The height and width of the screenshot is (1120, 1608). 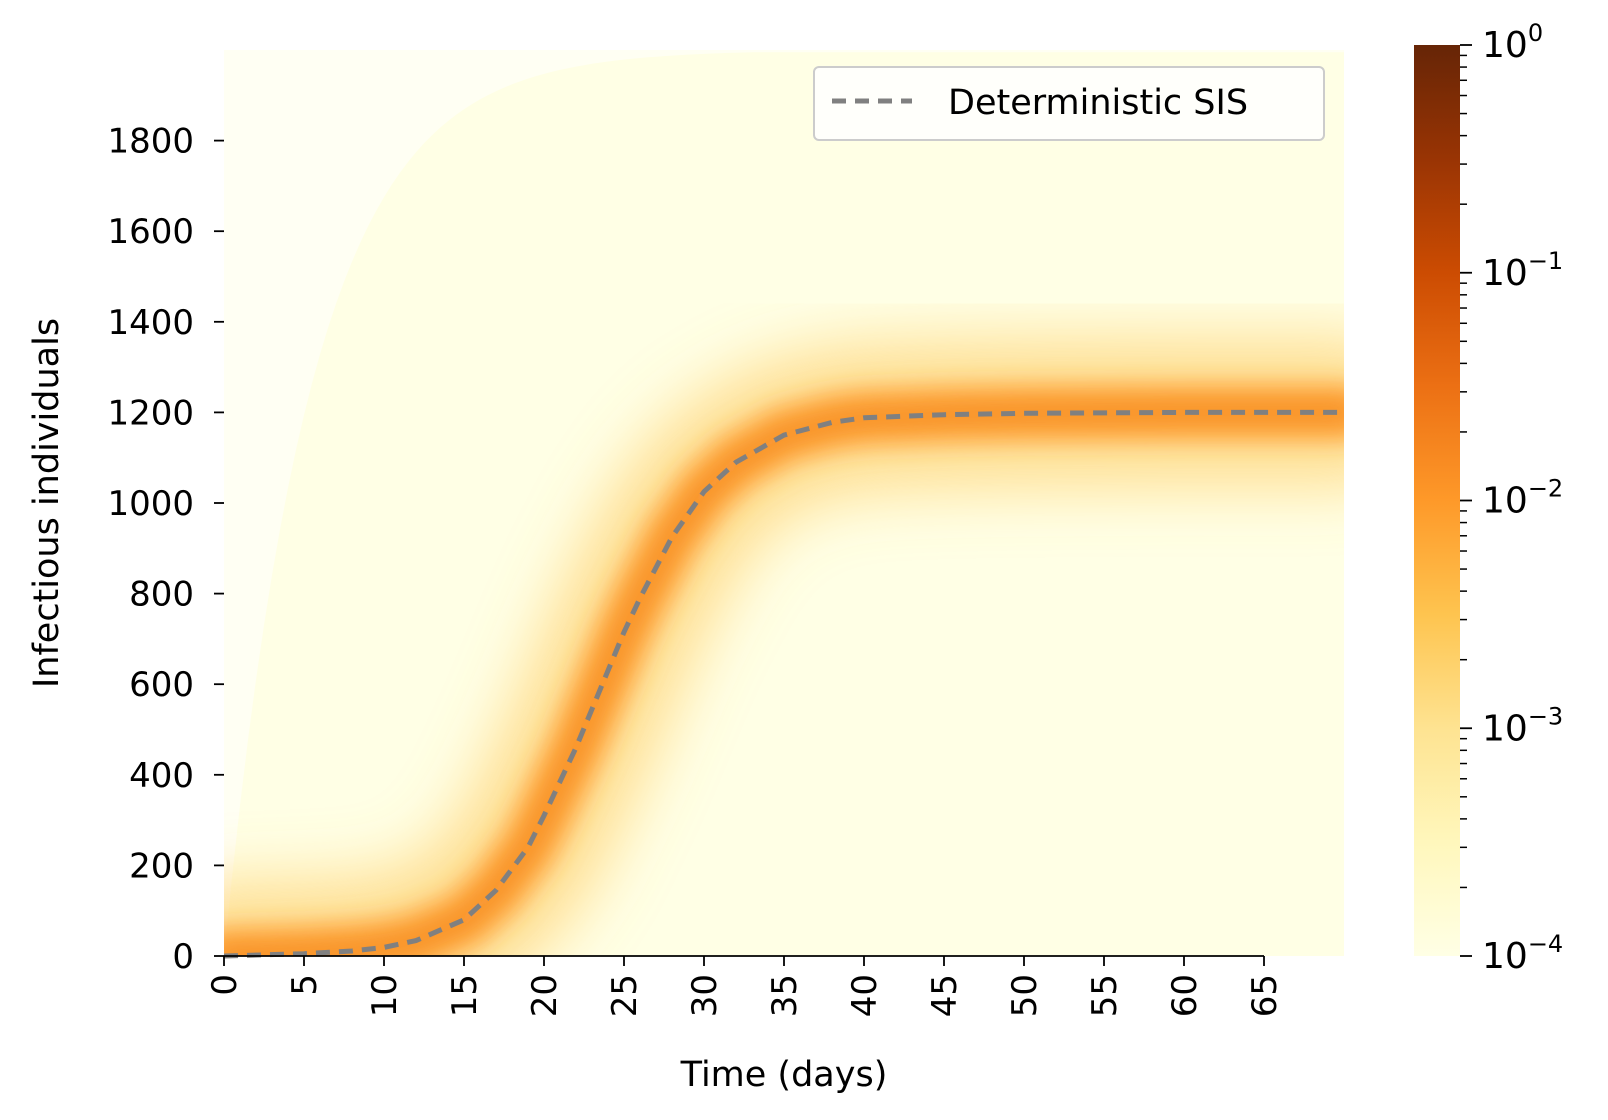 What do you see at coordinates (1098, 103) in the screenshot?
I see `legend-entry-deterministic-sis: Deterministic SIS` at bounding box center [1098, 103].